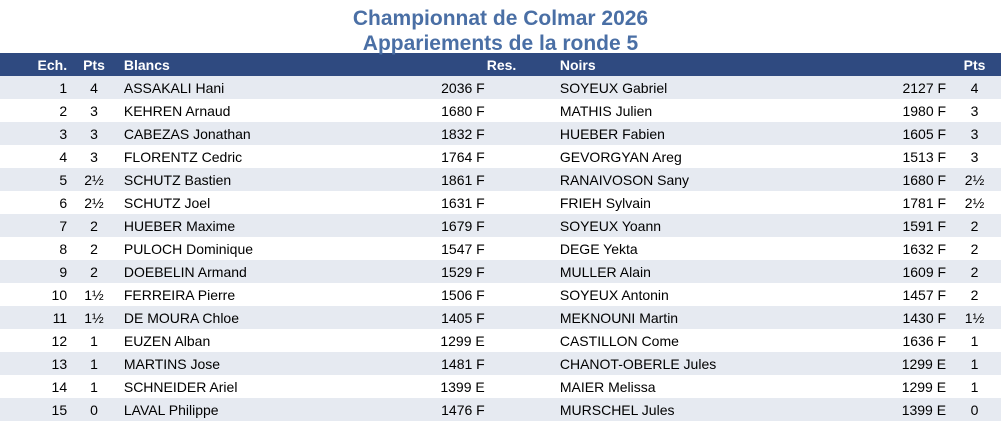  What do you see at coordinates (187, 133) in the screenshot?
I see `white-player: CABEZAS Jonathan` at bounding box center [187, 133].